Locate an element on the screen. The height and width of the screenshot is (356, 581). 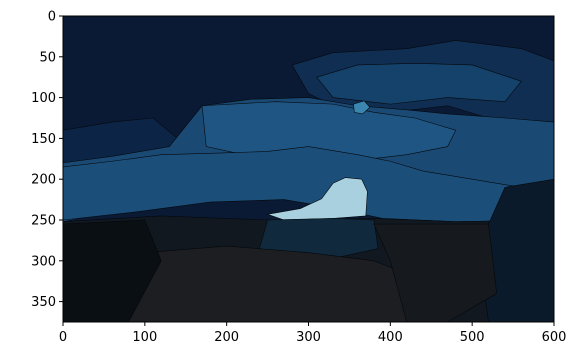
y-tick-label: 300 is located at coordinates (43, 261).